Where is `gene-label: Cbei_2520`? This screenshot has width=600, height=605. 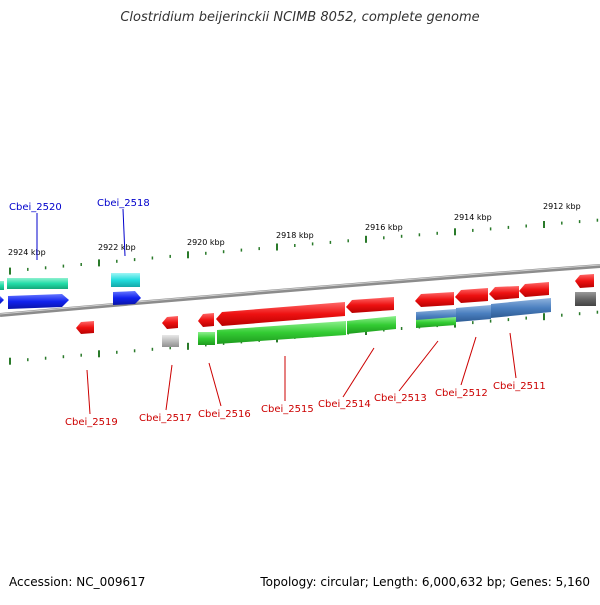
gene-label: Cbei_2520 is located at coordinates (35, 207).